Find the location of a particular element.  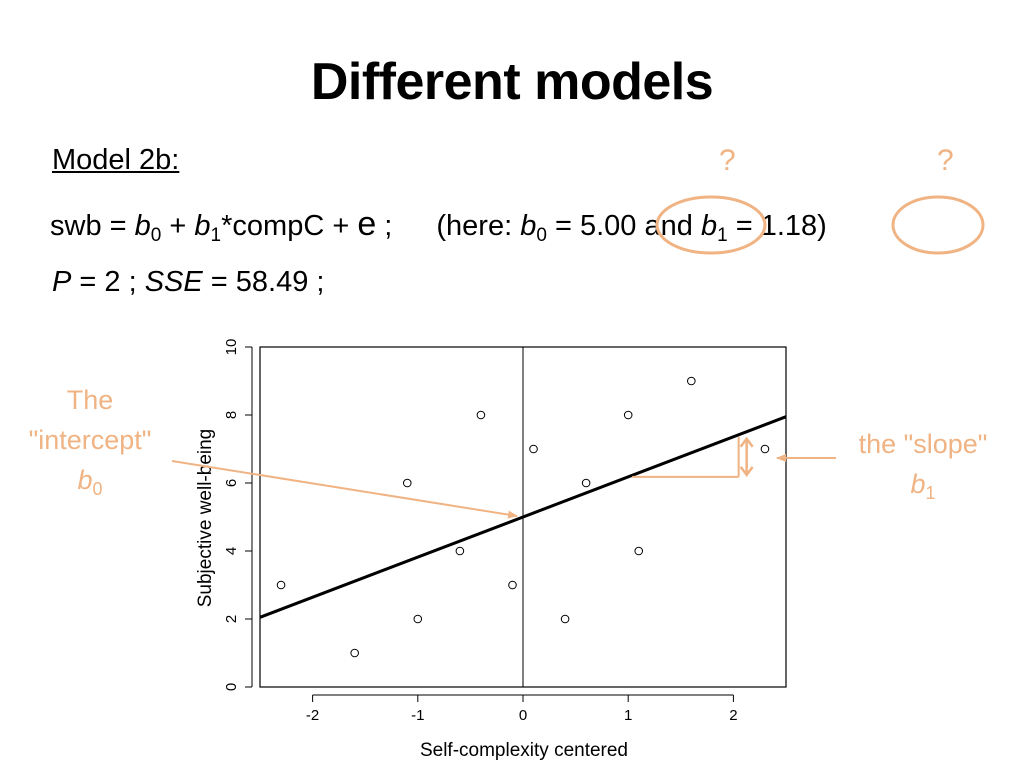

intercept-arrow is located at coordinates (344, 489).